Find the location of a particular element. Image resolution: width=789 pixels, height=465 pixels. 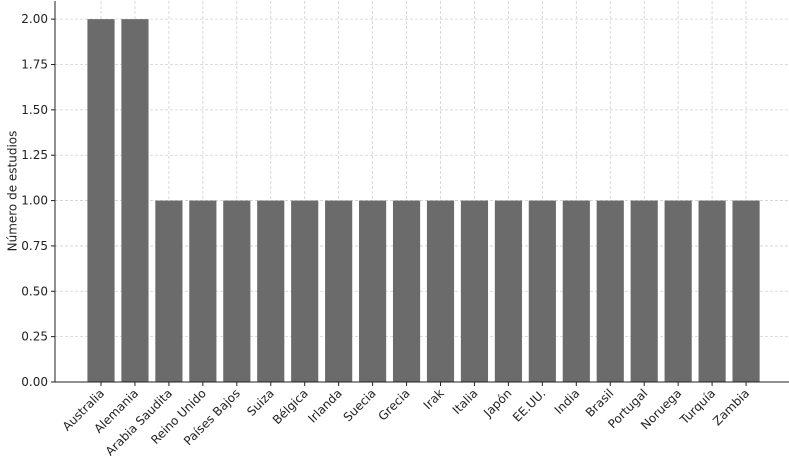

x-tick-label: Zambia is located at coordinates (731, 407).